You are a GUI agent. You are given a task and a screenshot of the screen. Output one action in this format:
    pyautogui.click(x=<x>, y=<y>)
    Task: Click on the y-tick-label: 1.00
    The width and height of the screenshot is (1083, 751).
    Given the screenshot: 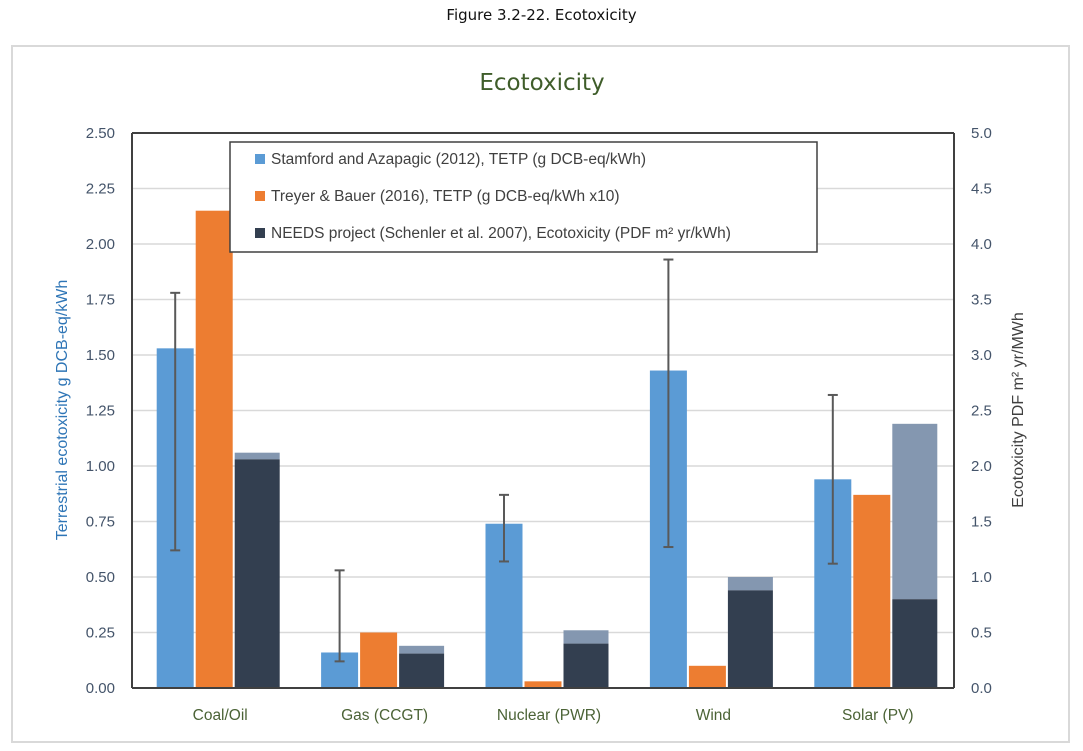 What is the action you would take?
    pyautogui.click(x=100, y=466)
    